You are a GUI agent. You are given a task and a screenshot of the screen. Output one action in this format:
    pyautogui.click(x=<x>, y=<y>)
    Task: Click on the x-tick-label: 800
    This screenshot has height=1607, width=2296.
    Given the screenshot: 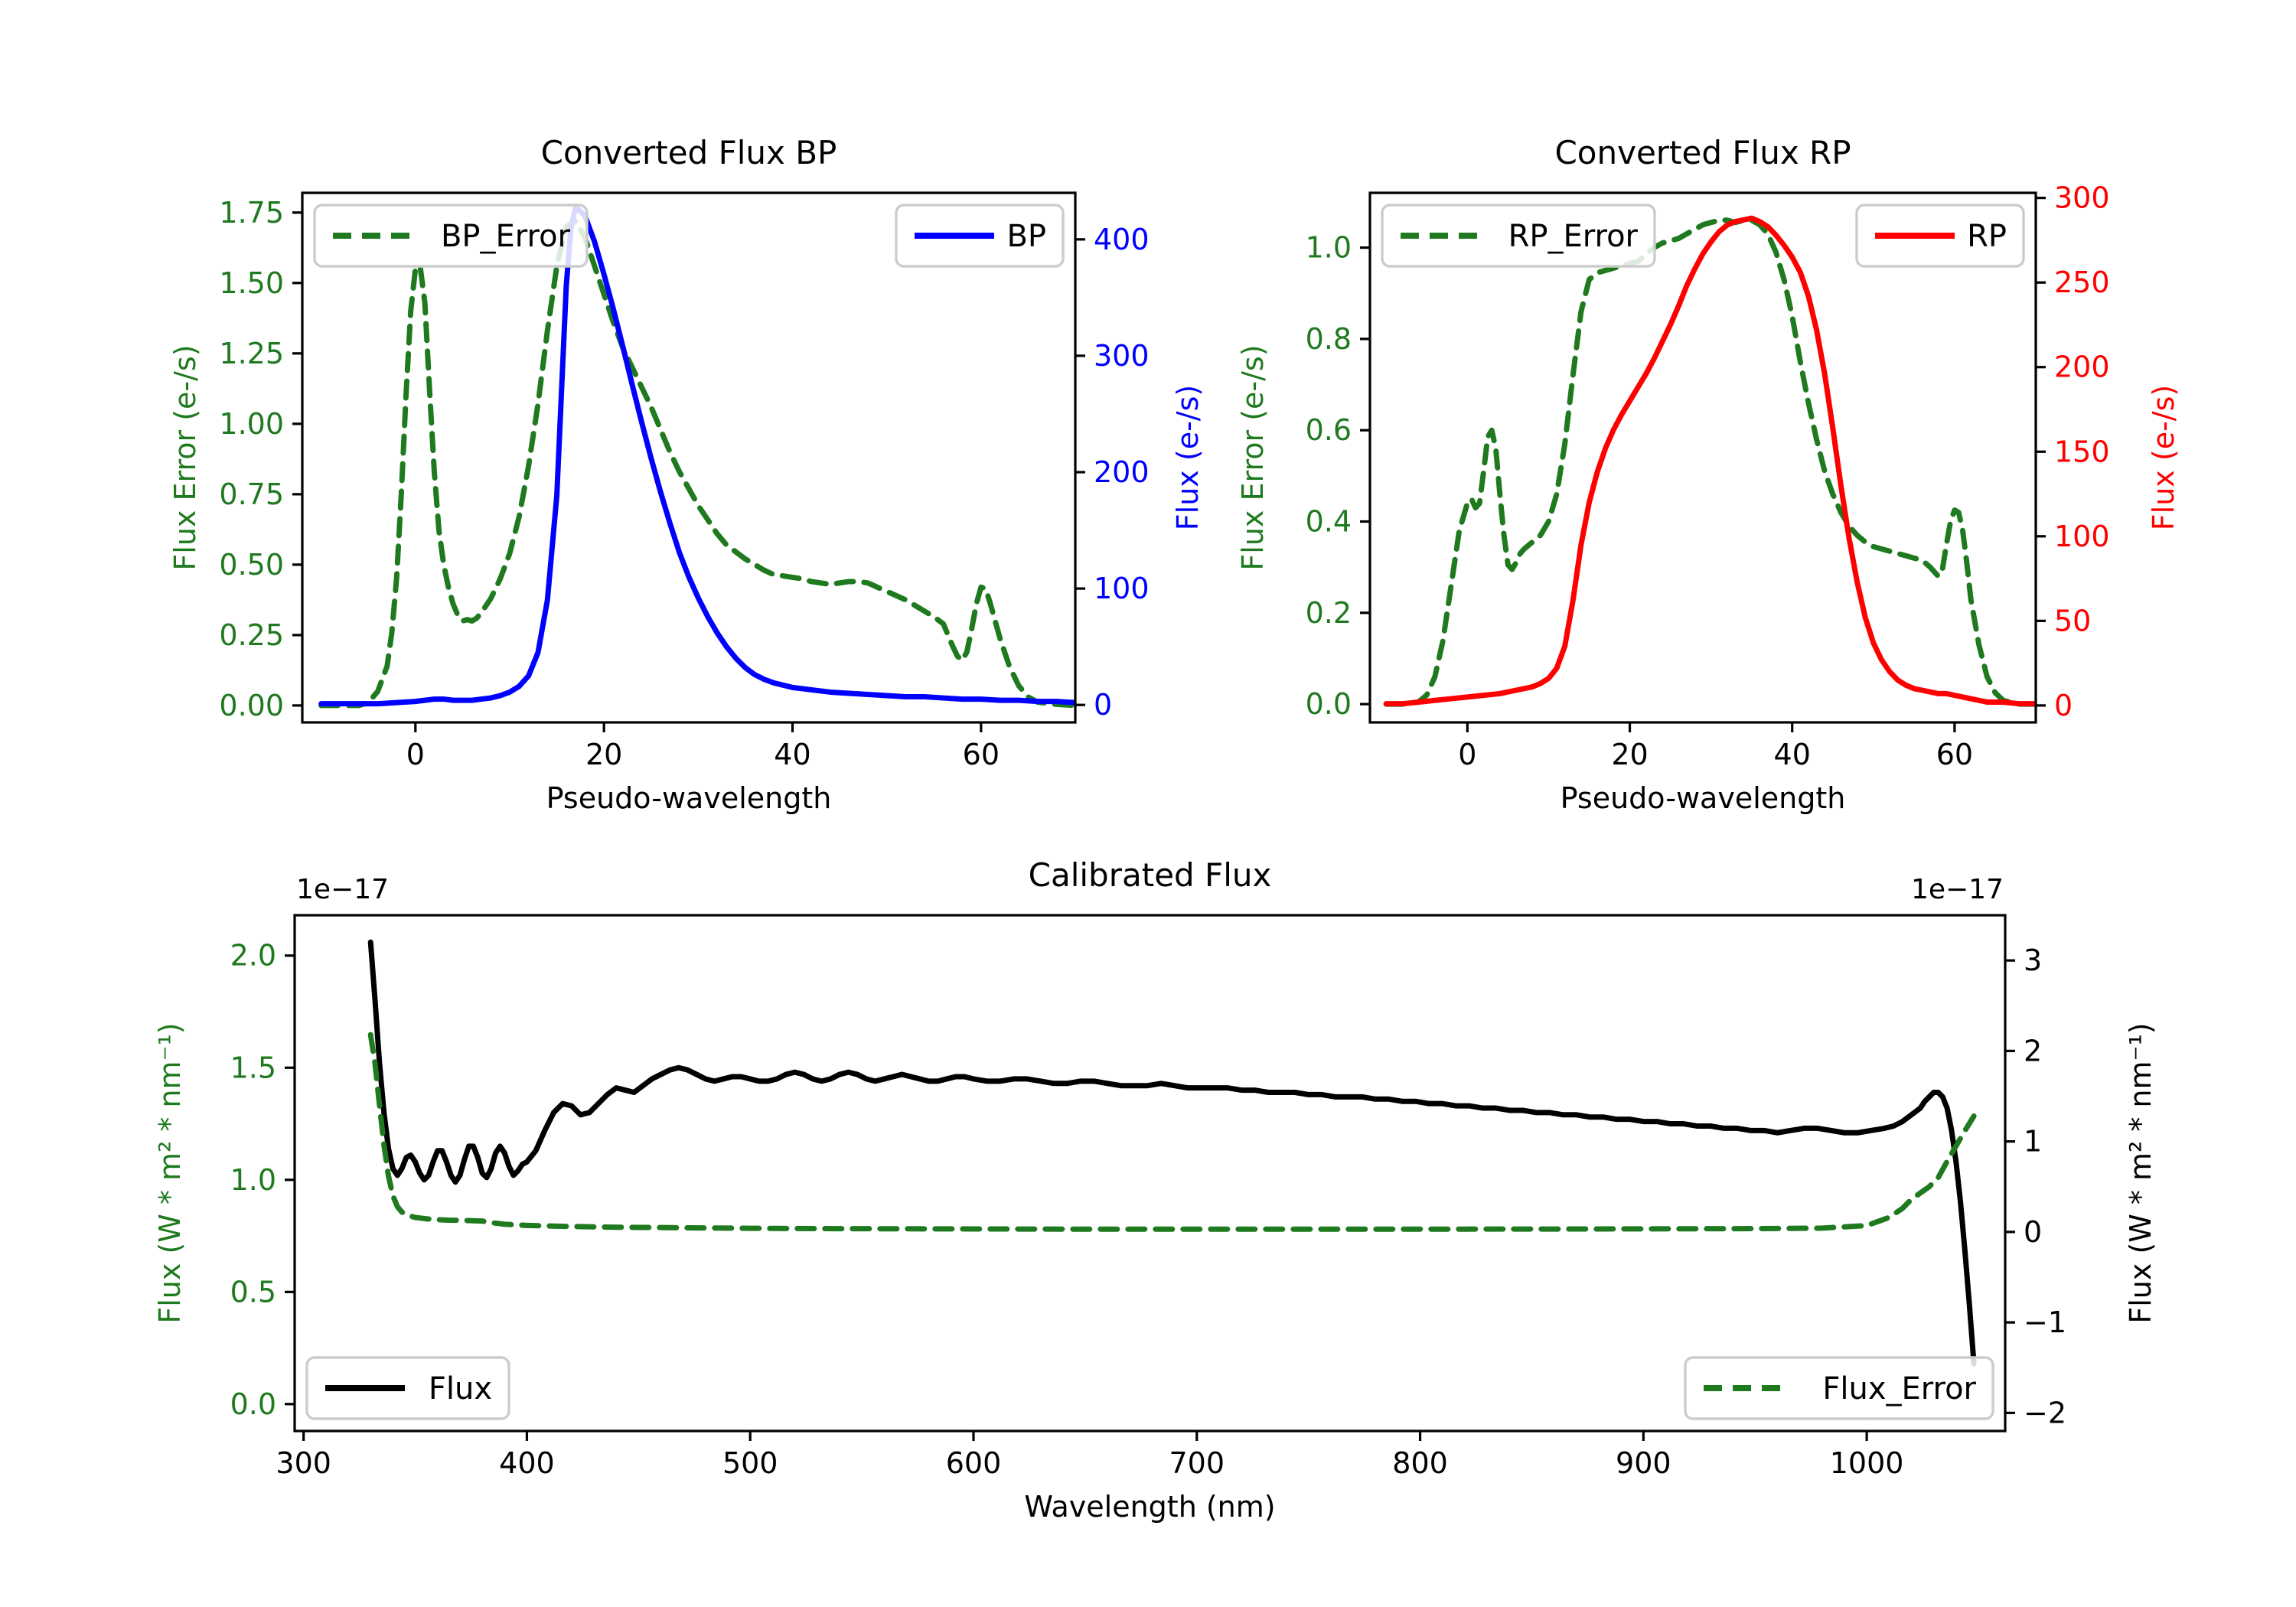 What is the action you would take?
    pyautogui.click(x=1420, y=1463)
    